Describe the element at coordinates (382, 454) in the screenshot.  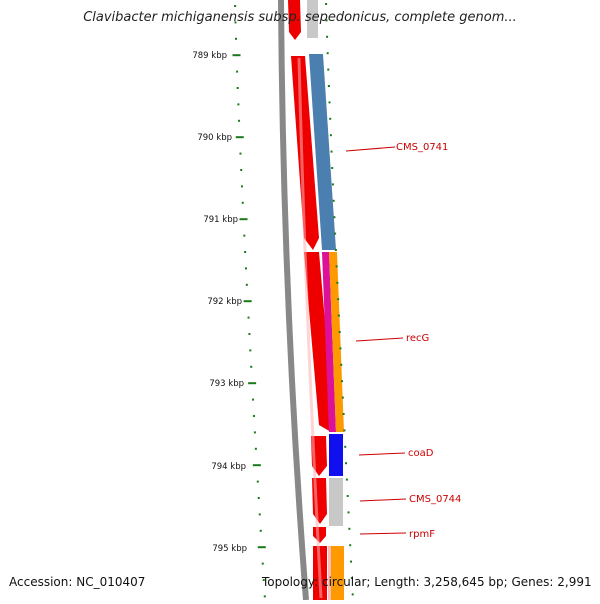
I see `callout-line-coad` at that location.